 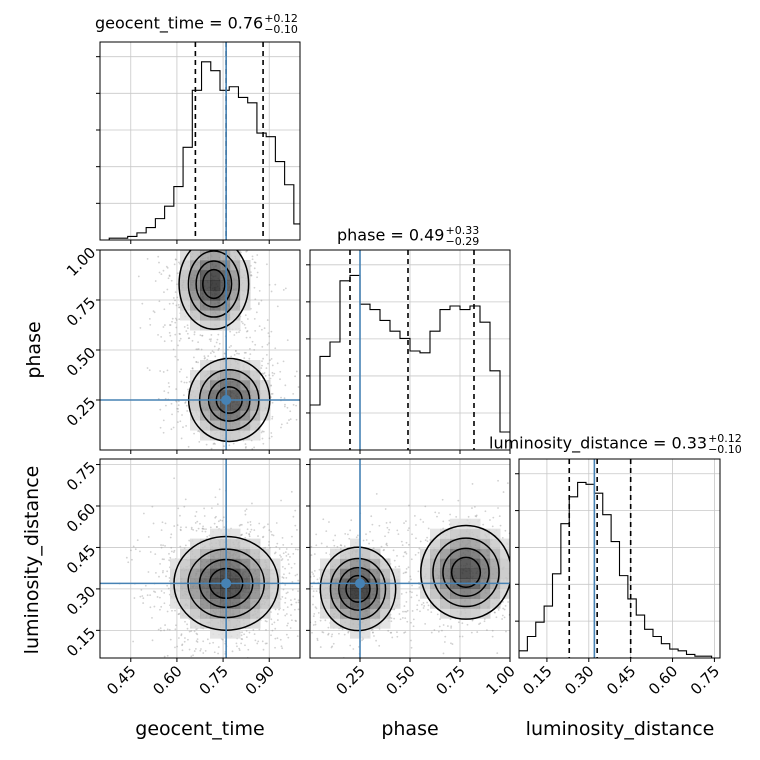 What do you see at coordinates (663, 680) in the screenshot?
I see `xtick-label-luminosity_distance-3: 0.60` at bounding box center [663, 680].